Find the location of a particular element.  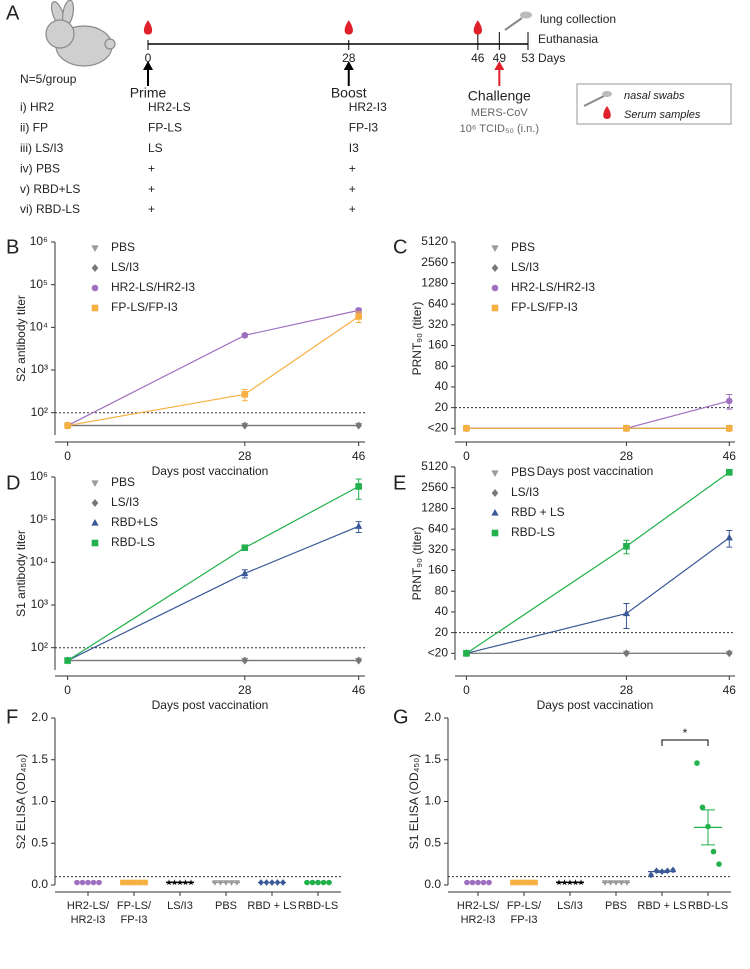

challenge-label: MERS-CoV is located at coordinates (500, 113).